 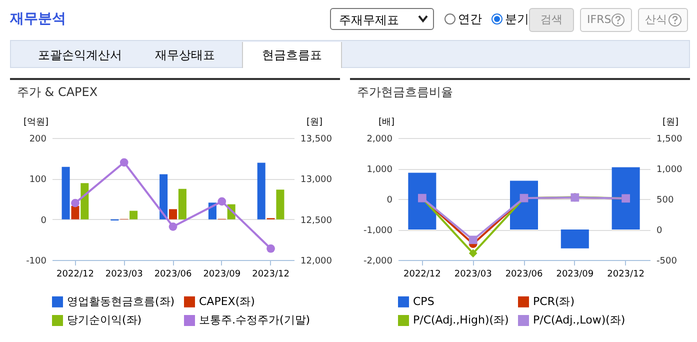 What do you see at coordinates (379, 139) in the screenshot?
I see `y-tick-label: 2,000` at bounding box center [379, 139].